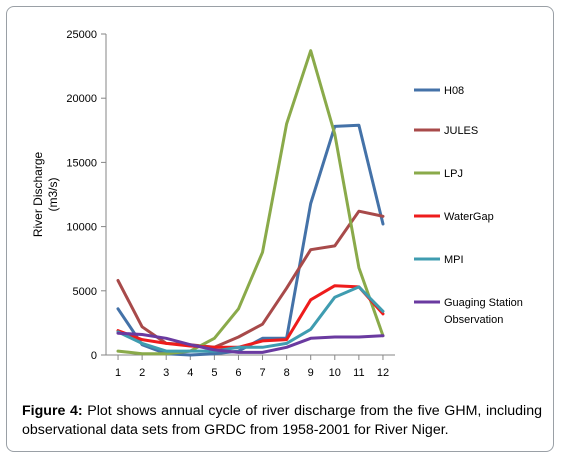 The image size is (562, 460). I want to click on y-tick-label: 5000, so click(85, 292).